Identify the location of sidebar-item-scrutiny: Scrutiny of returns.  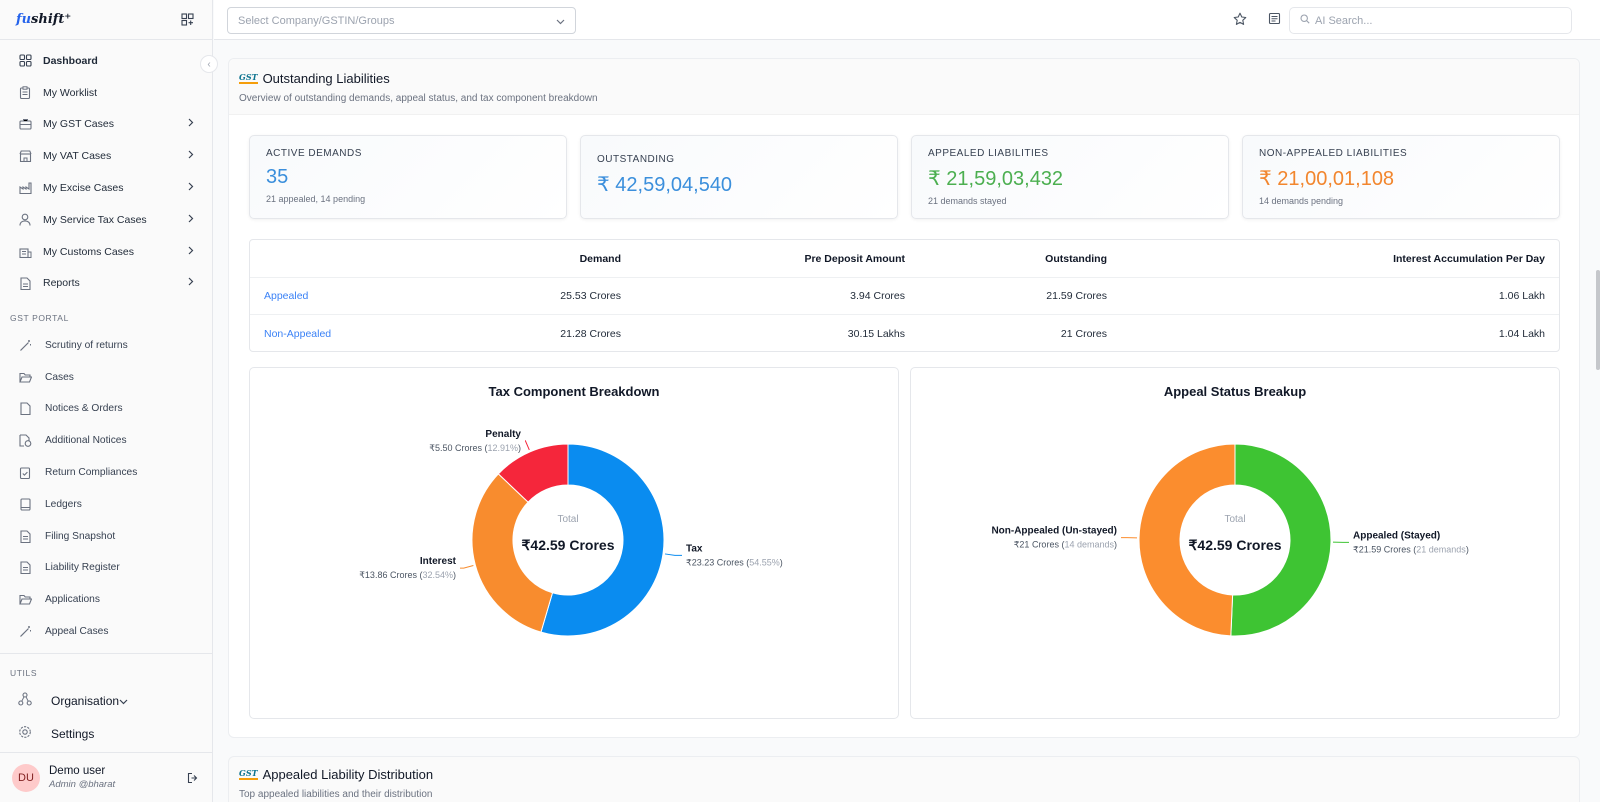
(106, 345).